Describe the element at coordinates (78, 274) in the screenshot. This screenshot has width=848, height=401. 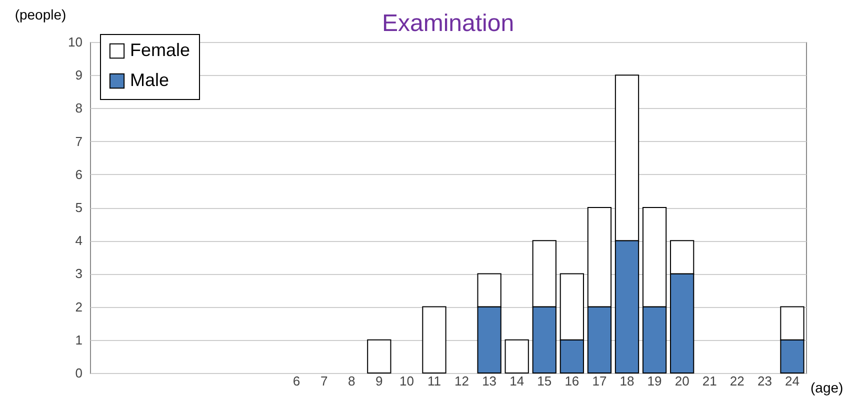
I see `y-tick-label: 3` at that location.